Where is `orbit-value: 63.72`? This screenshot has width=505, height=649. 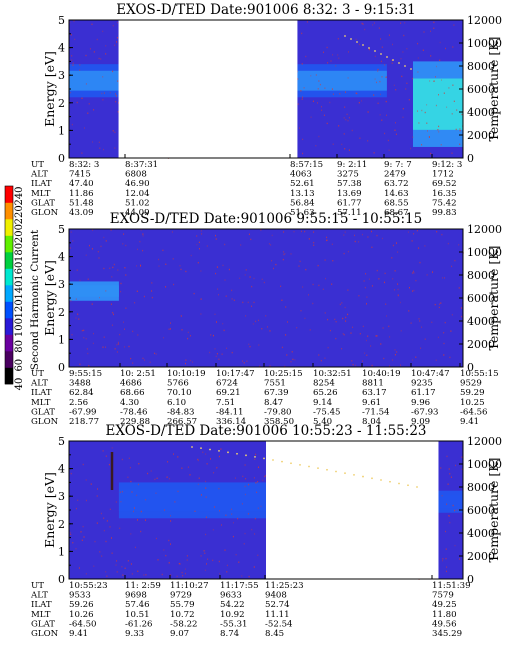
orbit-value: 63.72 is located at coordinates (396, 184).